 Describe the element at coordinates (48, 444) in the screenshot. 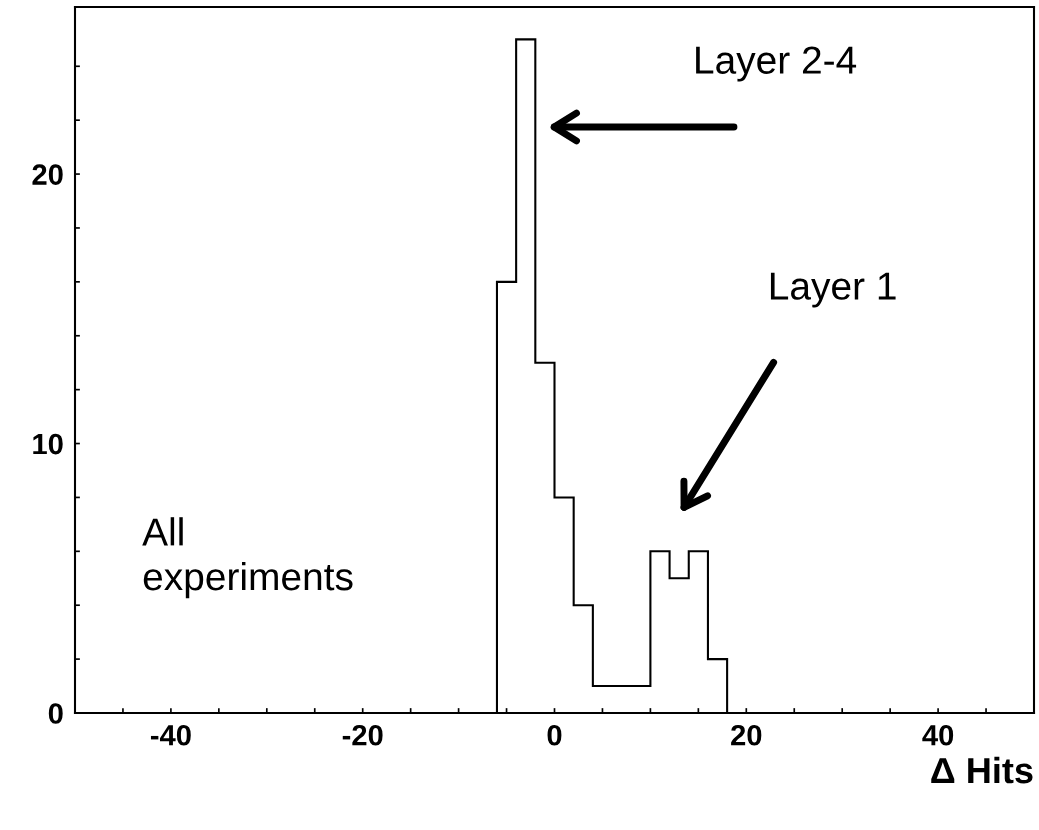

I see `y-tick-label: 10` at that location.